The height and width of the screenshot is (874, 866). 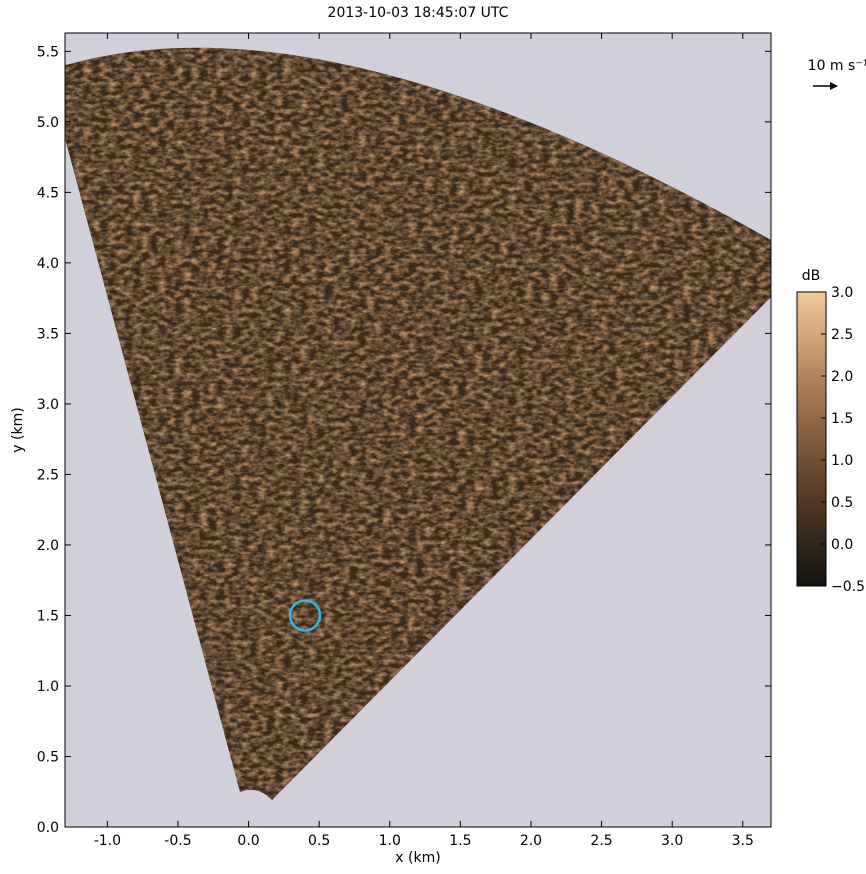 I want to click on y-tick-label: 4.5, so click(x=48, y=193).